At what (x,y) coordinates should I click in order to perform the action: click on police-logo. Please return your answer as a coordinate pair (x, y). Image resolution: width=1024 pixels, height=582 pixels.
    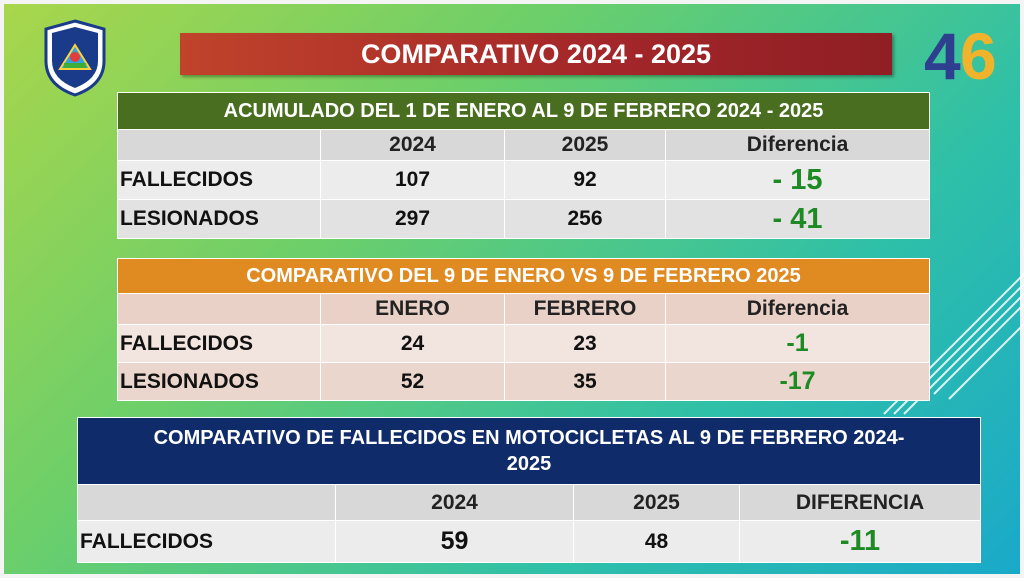
    Looking at the image, I should click on (75, 58).